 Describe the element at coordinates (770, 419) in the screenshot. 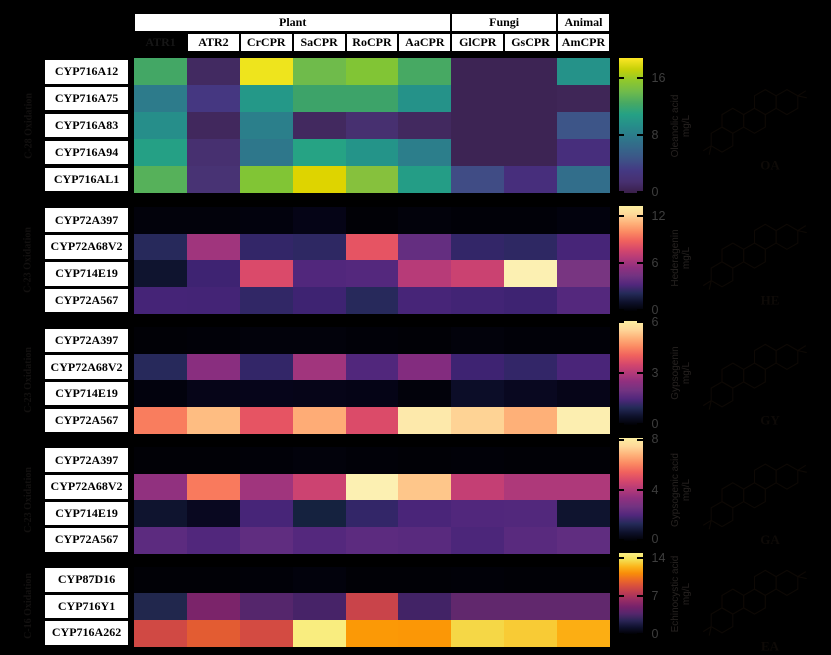

I see `svg-text: GY` at that location.